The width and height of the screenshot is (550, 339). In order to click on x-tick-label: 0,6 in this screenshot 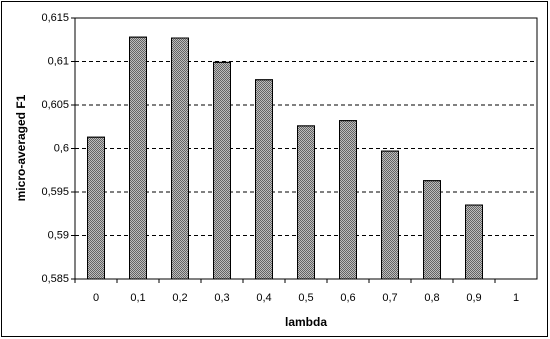, I will do `click(347, 298)`.